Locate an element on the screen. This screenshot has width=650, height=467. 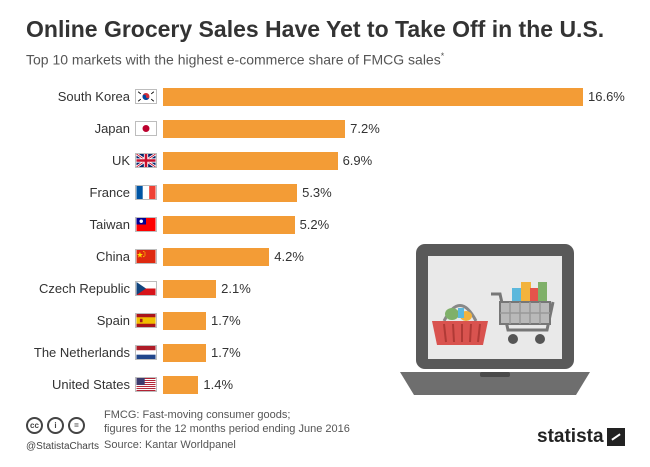
category-label: France is located at coordinates (109, 192).